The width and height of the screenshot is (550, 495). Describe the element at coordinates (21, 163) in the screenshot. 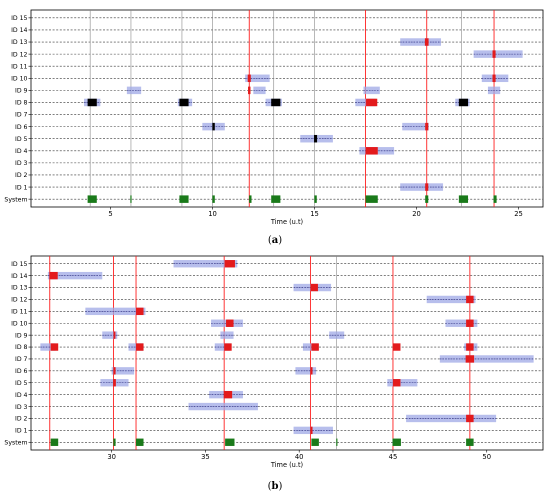

I see `y-tick-label: ID 3` at that location.